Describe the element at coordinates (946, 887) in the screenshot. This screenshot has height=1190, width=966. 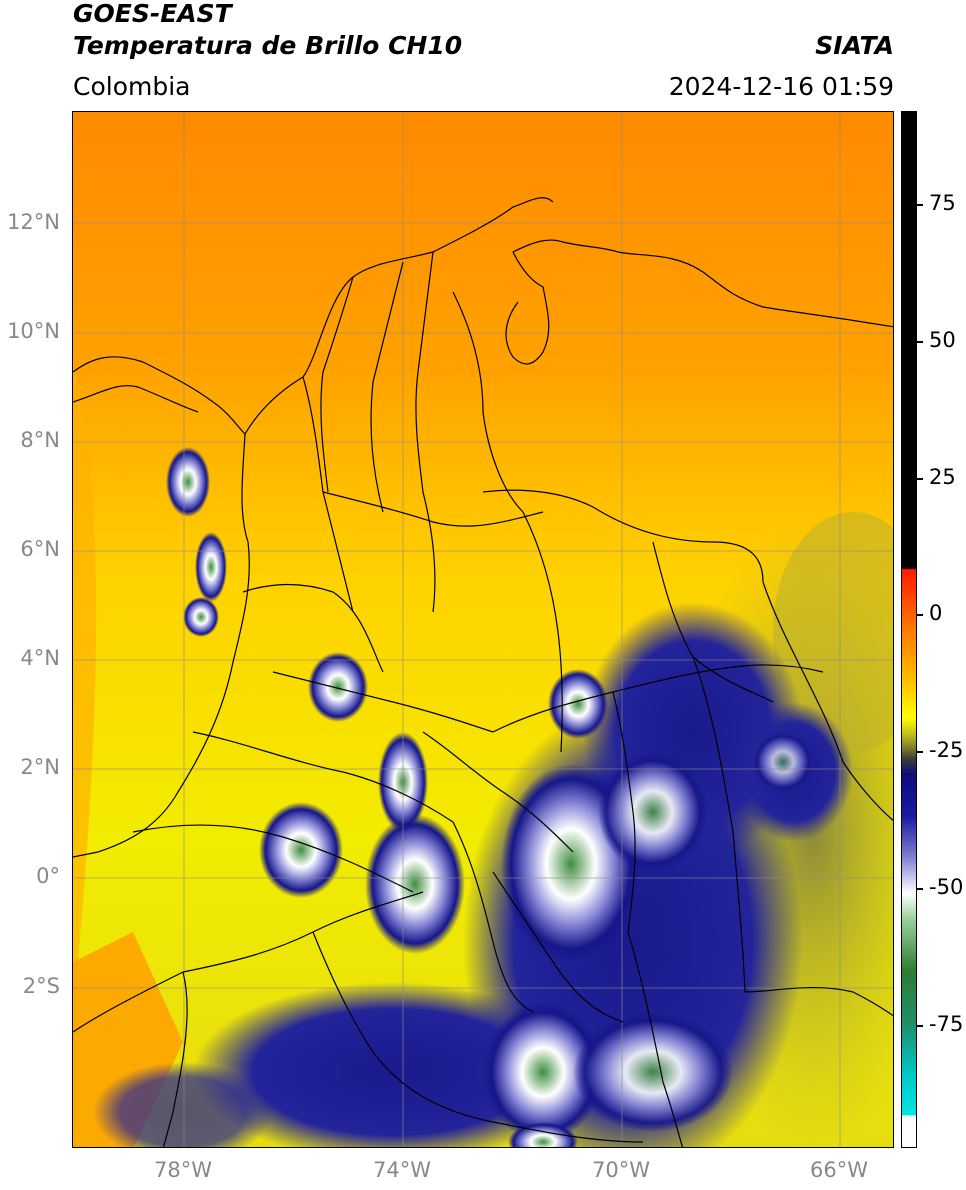
I see `cb-label-minus50: -50` at that location.